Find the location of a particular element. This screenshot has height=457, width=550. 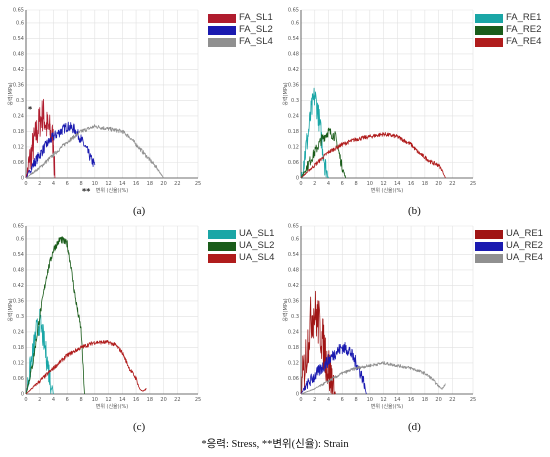

legend-c: UA_SL1 UA_SL2 UA_SL4 is located at coordinates (241, 246).